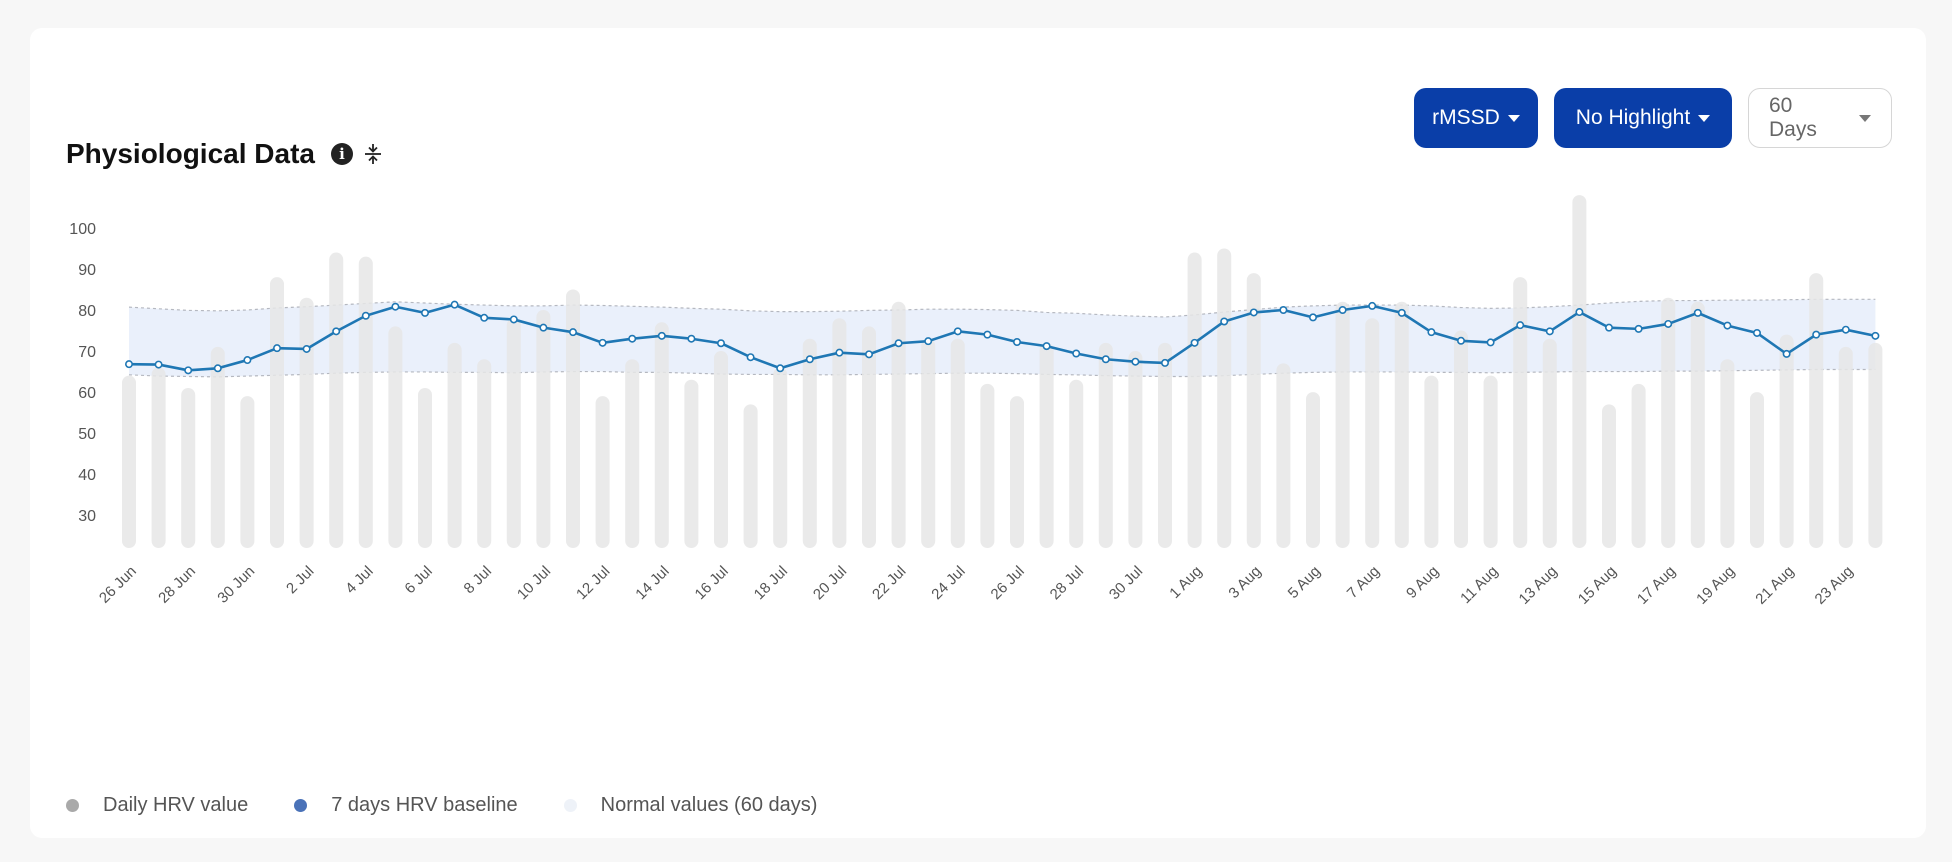 Image resolution: width=1952 pixels, height=862 pixels. What do you see at coordinates (478, 580) in the screenshot?
I see `x-tick-label: 8 Jul` at bounding box center [478, 580].